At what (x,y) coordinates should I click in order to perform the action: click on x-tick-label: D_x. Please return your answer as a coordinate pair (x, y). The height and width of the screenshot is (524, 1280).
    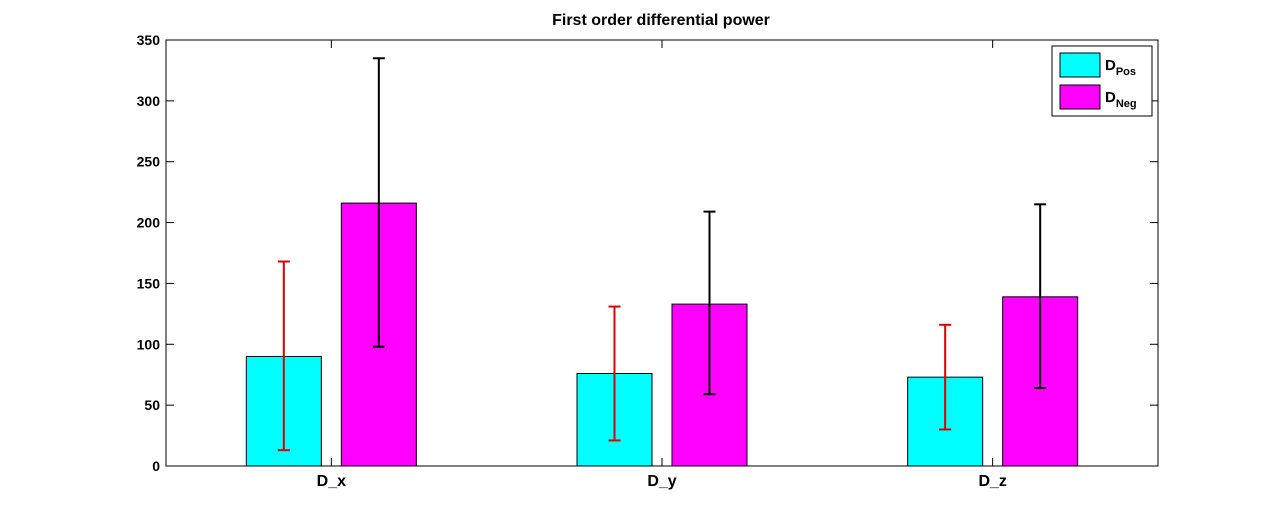
    Looking at the image, I should click on (331, 481).